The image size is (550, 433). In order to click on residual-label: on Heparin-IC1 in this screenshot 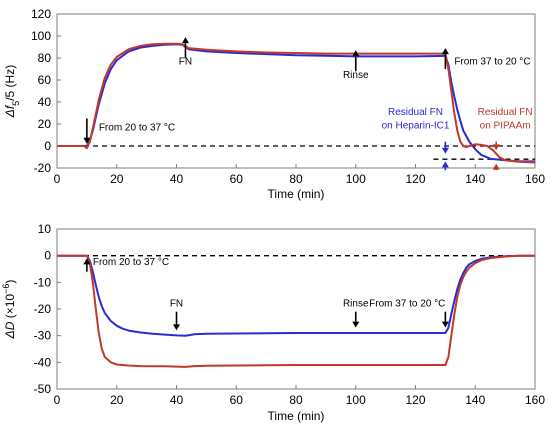, I will do `click(416, 125)`.